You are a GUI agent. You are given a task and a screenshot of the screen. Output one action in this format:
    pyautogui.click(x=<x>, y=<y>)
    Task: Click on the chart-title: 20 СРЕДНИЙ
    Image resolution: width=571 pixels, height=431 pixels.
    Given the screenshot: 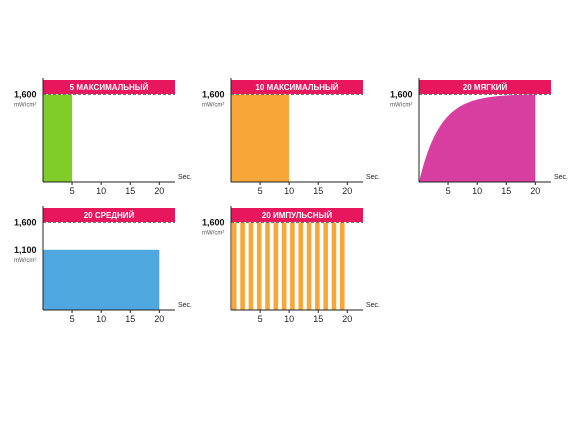 What is the action you would take?
    pyautogui.click(x=109, y=215)
    